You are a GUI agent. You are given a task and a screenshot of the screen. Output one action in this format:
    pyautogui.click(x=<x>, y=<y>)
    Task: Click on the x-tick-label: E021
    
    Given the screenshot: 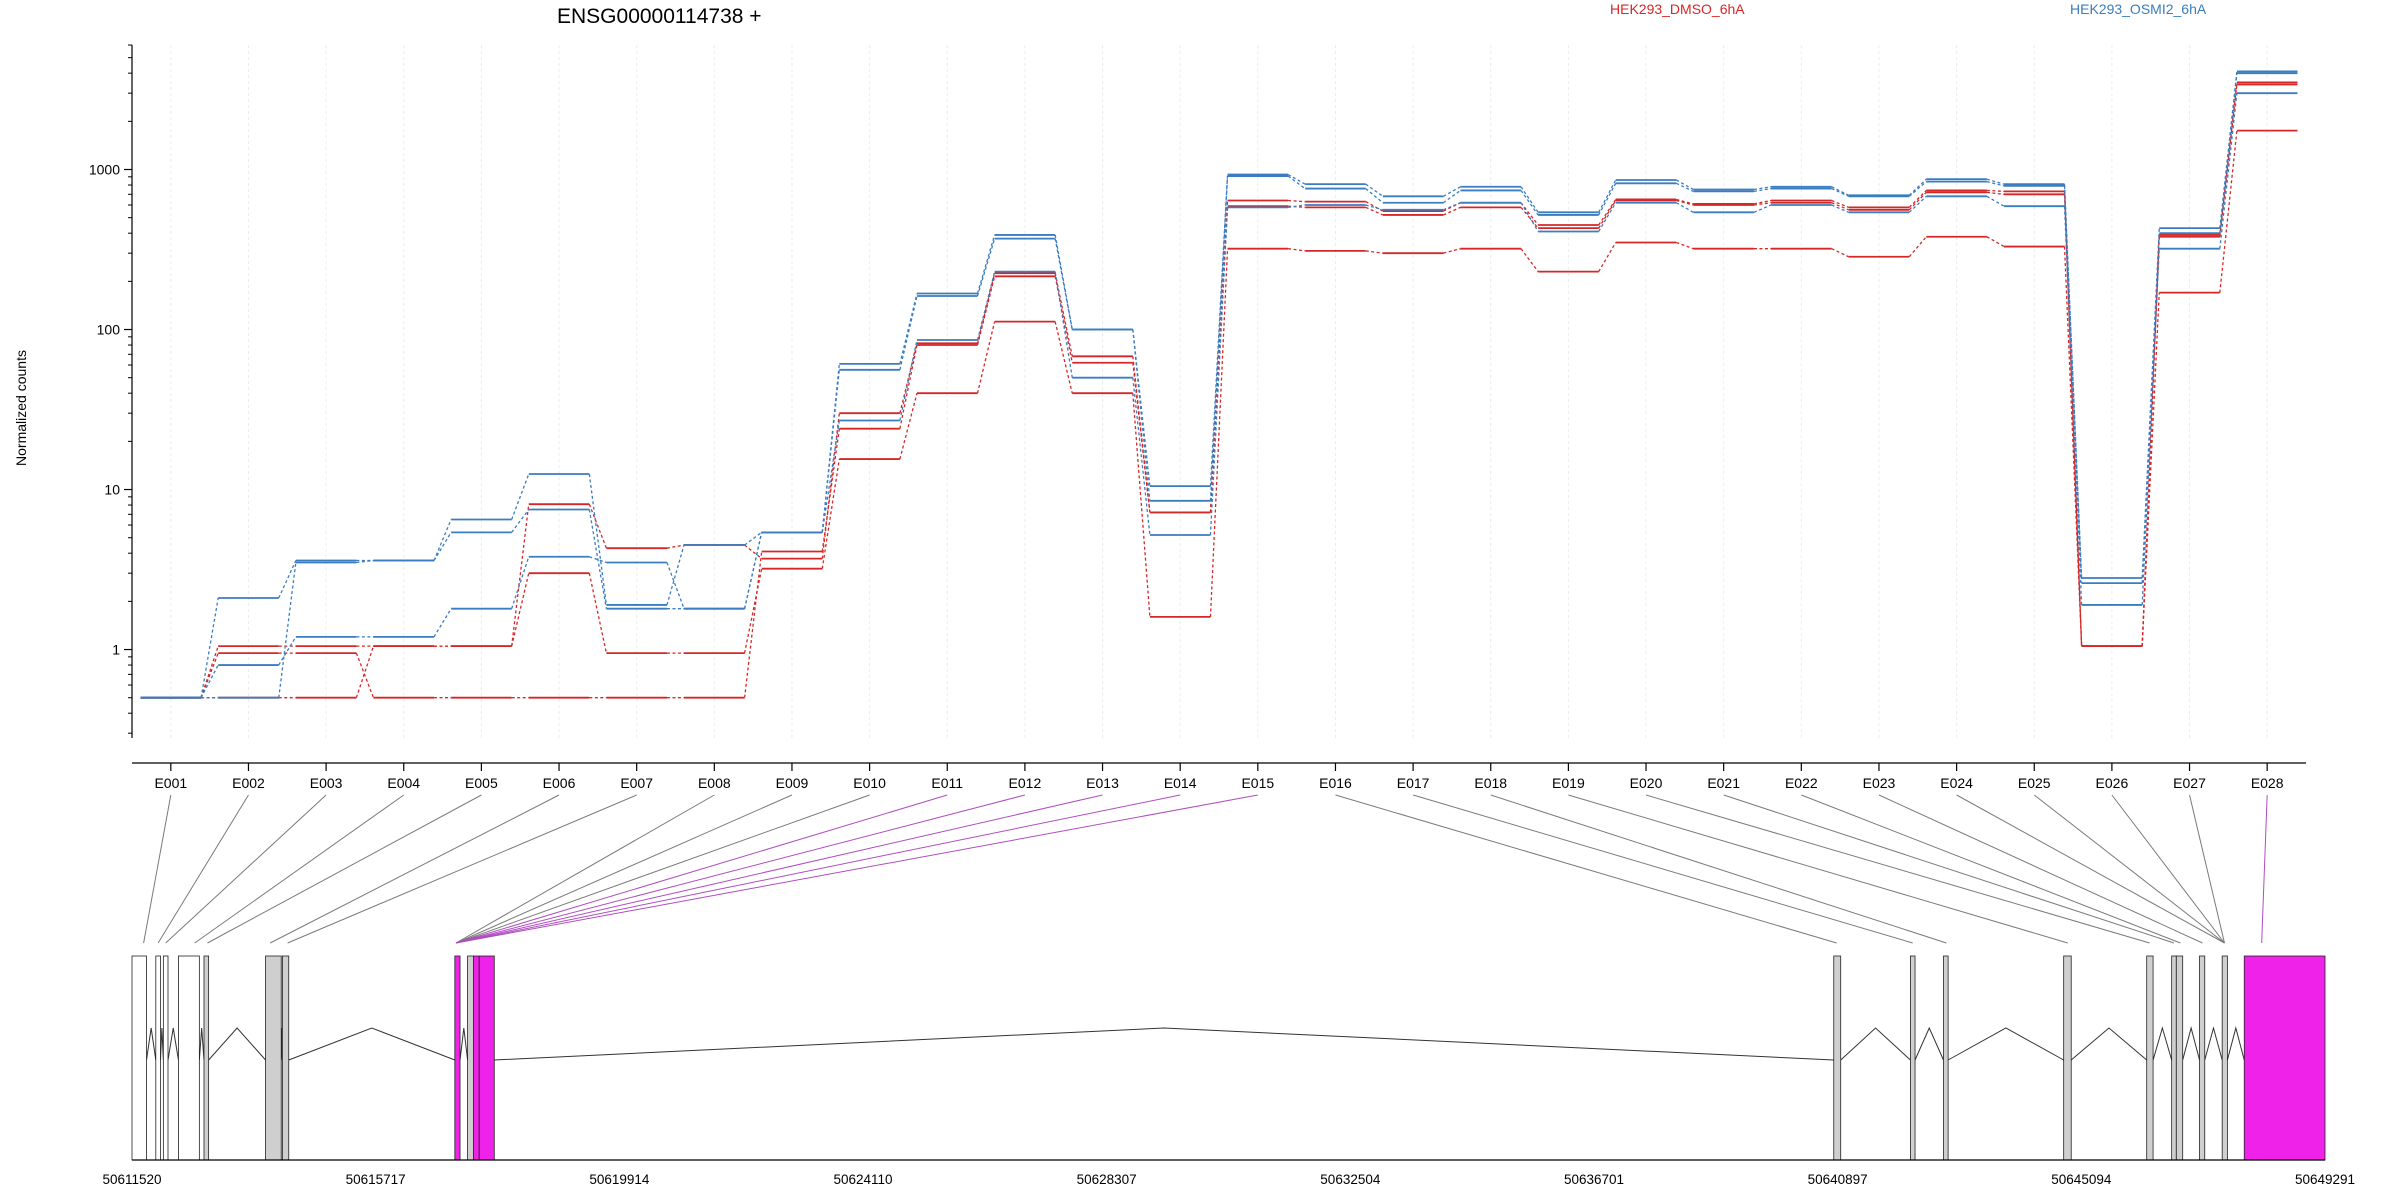 What is the action you would take?
    pyautogui.click(x=1723, y=783)
    